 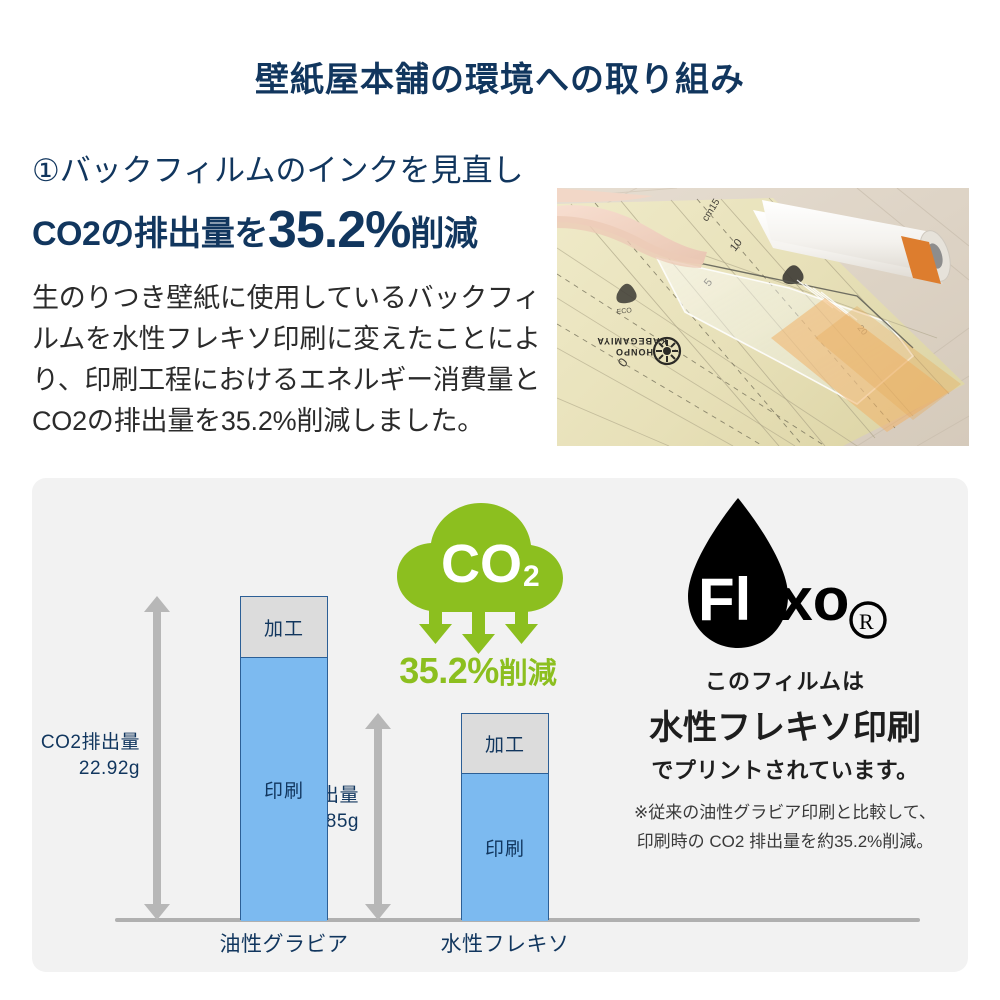 What do you see at coordinates (339, 229) in the screenshot?
I see `intro-heading-2-value: 35.2%` at bounding box center [339, 229].